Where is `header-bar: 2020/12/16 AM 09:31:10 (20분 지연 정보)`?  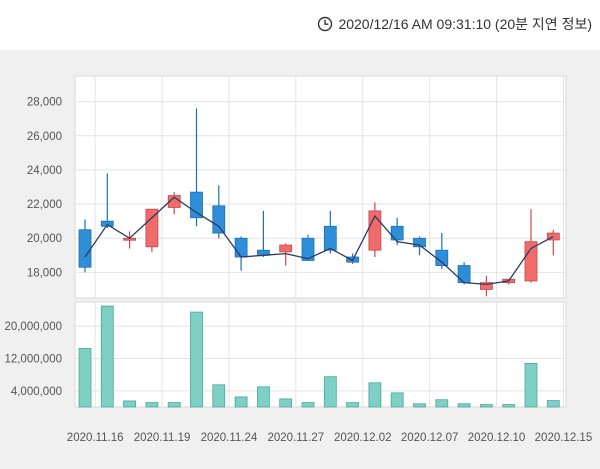
header-bar: 2020/12/16 AM 09:31:10 (20분 지연 정보) is located at coordinates (300, 25).